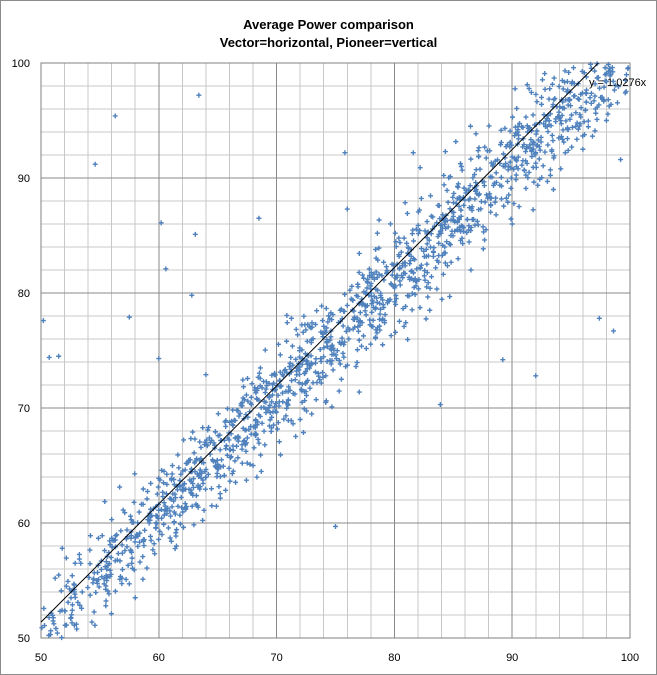 The width and height of the screenshot is (657, 675). I want to click on x-tick-label: 70, so click(276, 658).